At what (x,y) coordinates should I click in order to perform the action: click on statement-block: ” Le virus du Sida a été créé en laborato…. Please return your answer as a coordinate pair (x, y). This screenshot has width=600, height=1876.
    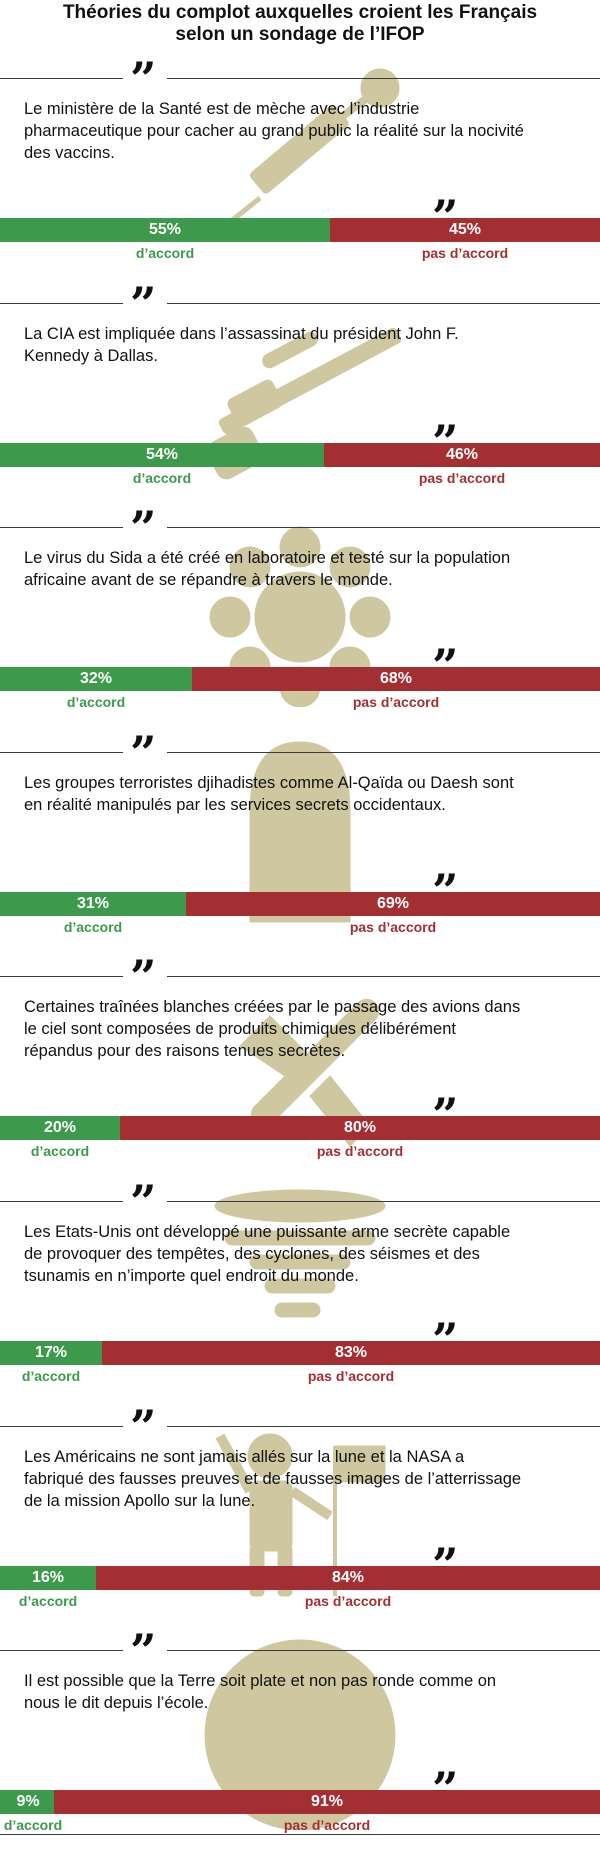
    Looking at the image, I should click on (300, 629).